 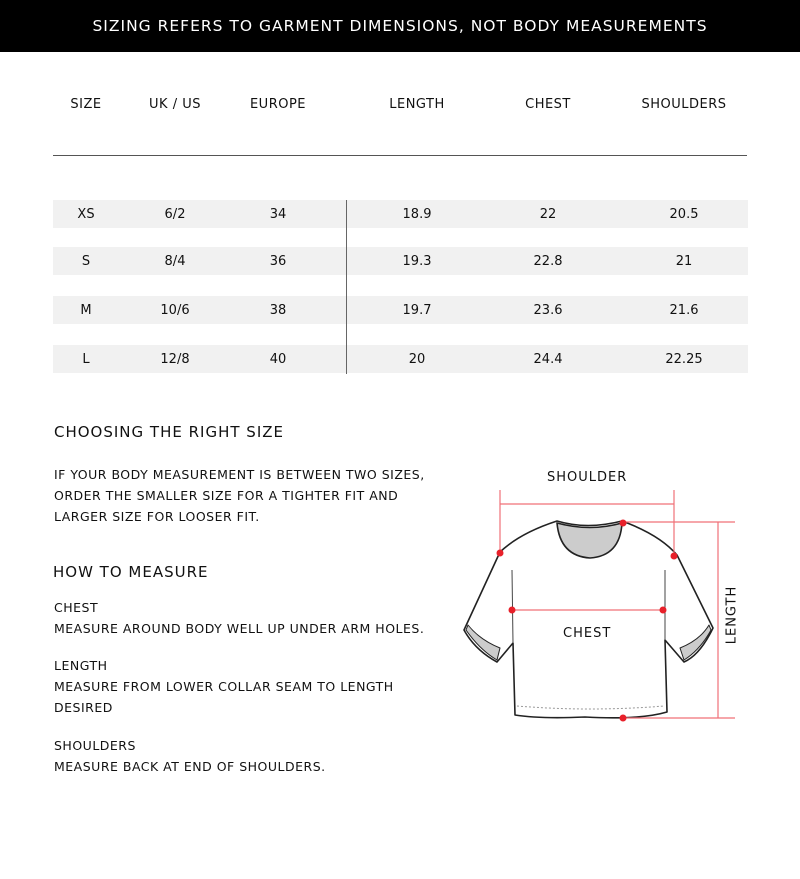 I want to click on table-cell: 20, so click(x=417, y=359).